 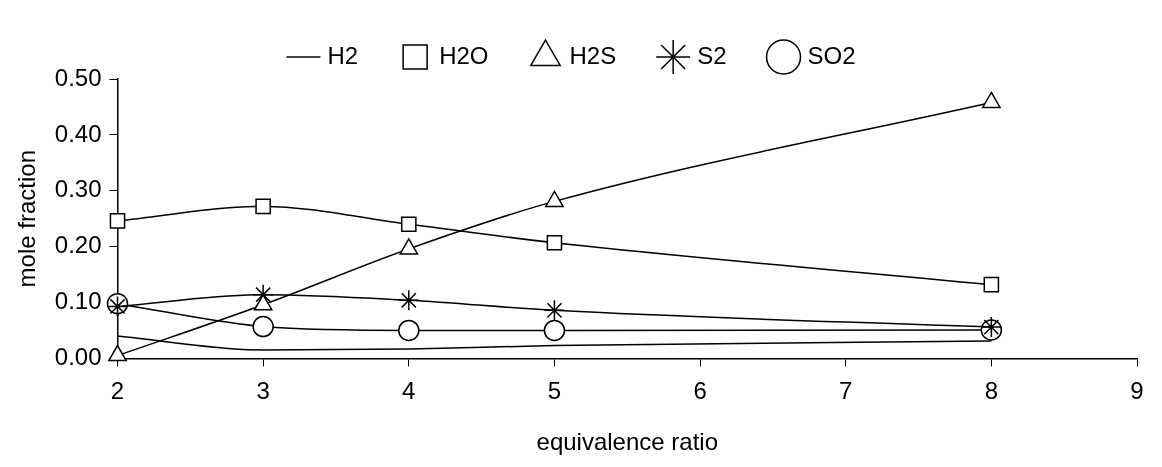 I want to click on x-tick-label: 8, so click(x=991, y=391).